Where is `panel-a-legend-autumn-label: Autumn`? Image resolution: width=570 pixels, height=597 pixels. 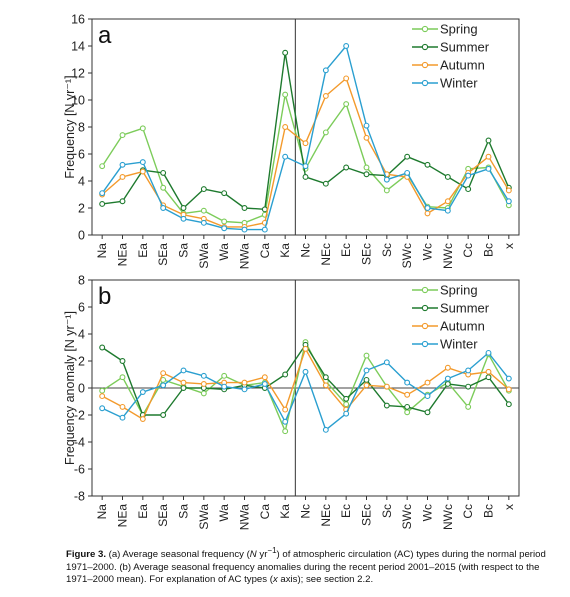 panel-a-legend-autumn-label: Autumn is located at coordinates (462, 65).